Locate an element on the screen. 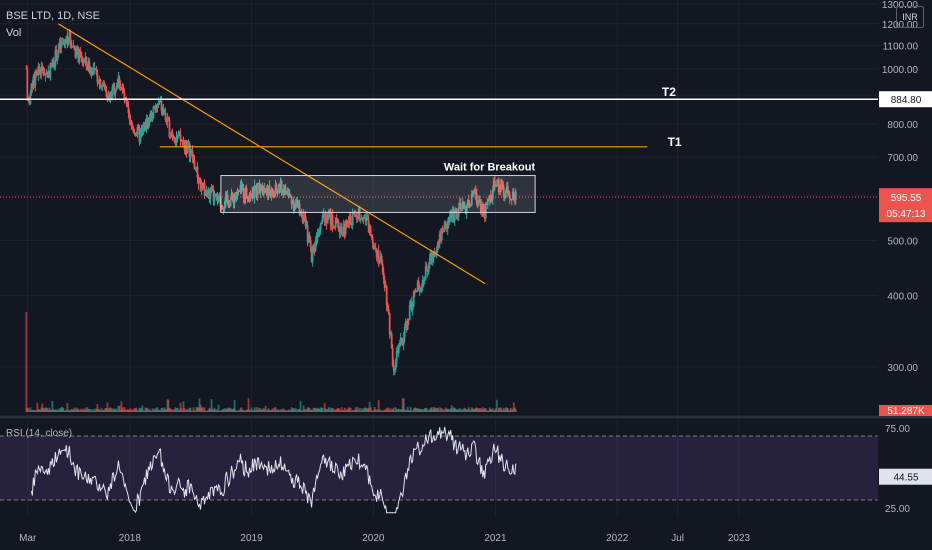 Image resolution: width=932 pixels, height=550 pixels. volume-legend: Vol is located at coordinates (14, 33).